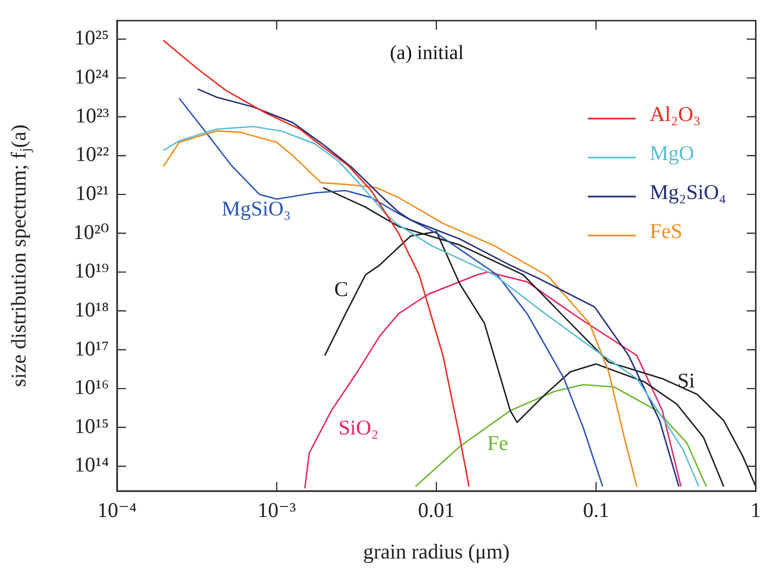 The width and height of the screenshot is (769, 569). Describe the element at coordinates (91, 348) in the screenshot. I see `y-tick-label: 10¹⁷` at that location.